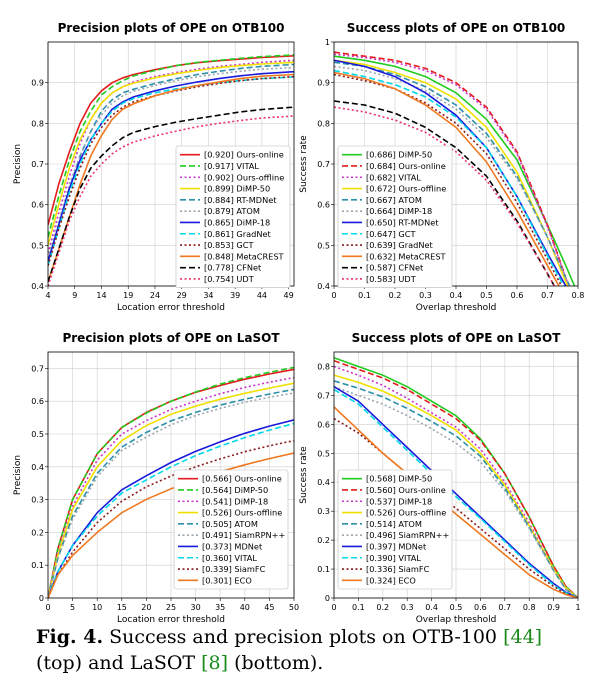 Image resolution: width=597 pixels, height=688 pixels. Describe the element at coordinates (391, 234) in the screenshot. I see `legend-entry: [0.647] GCT` at that location.